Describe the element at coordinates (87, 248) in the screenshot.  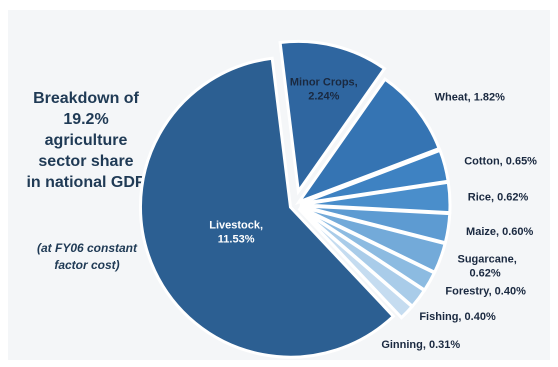
I see `subtitle-line: (at FY06 constant` at that location.